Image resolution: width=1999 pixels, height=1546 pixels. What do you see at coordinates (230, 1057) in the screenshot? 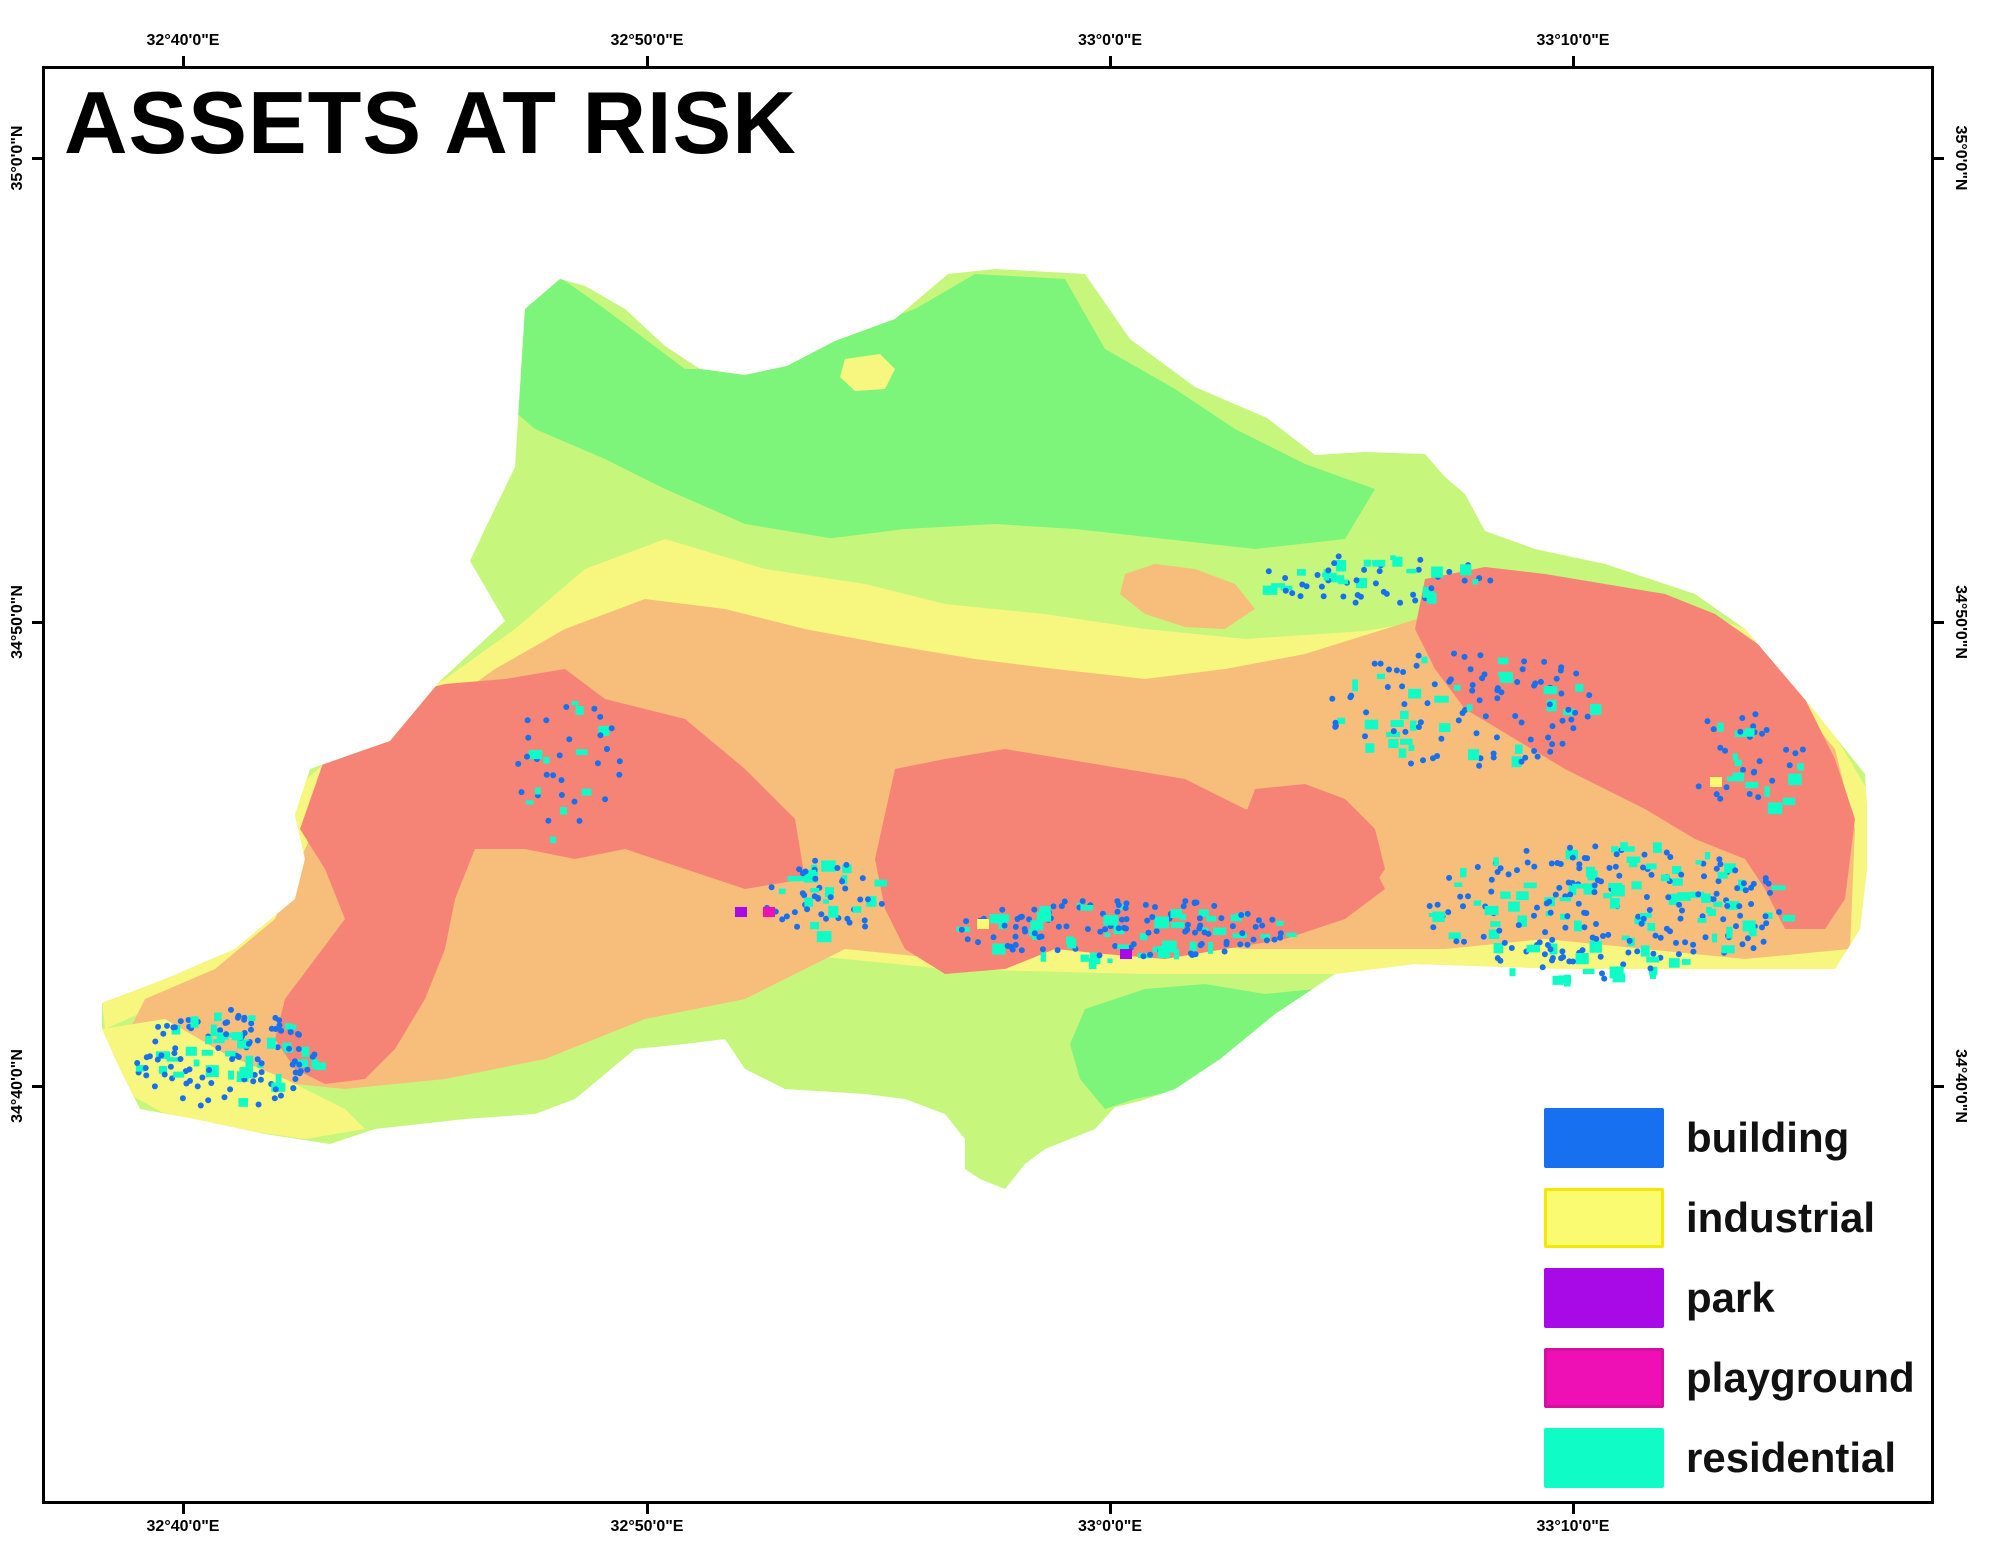
I see `asset-cluster` at bounding box center [230, 1057].